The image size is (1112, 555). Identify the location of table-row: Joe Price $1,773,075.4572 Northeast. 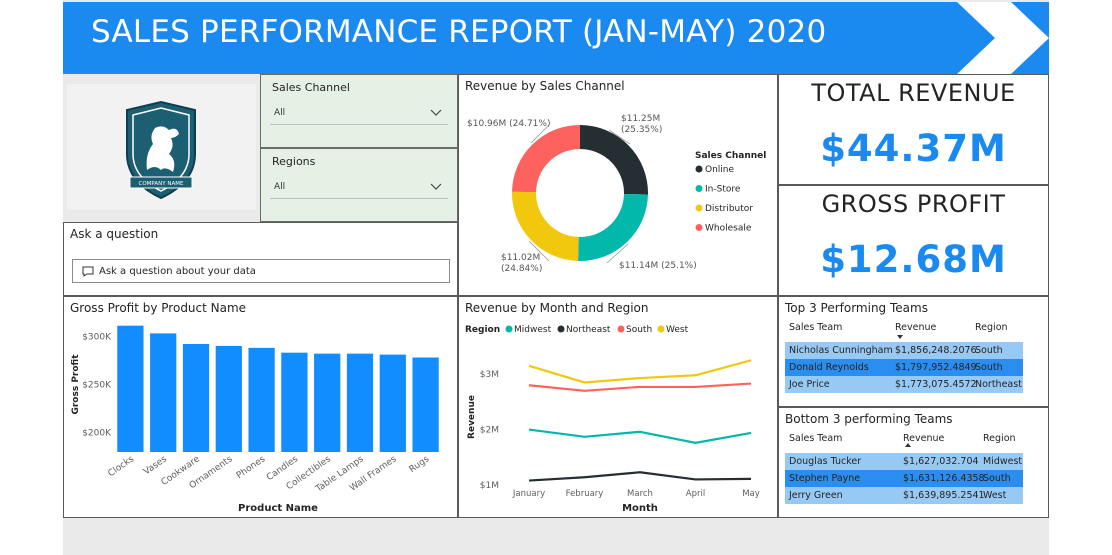
(904, 384).